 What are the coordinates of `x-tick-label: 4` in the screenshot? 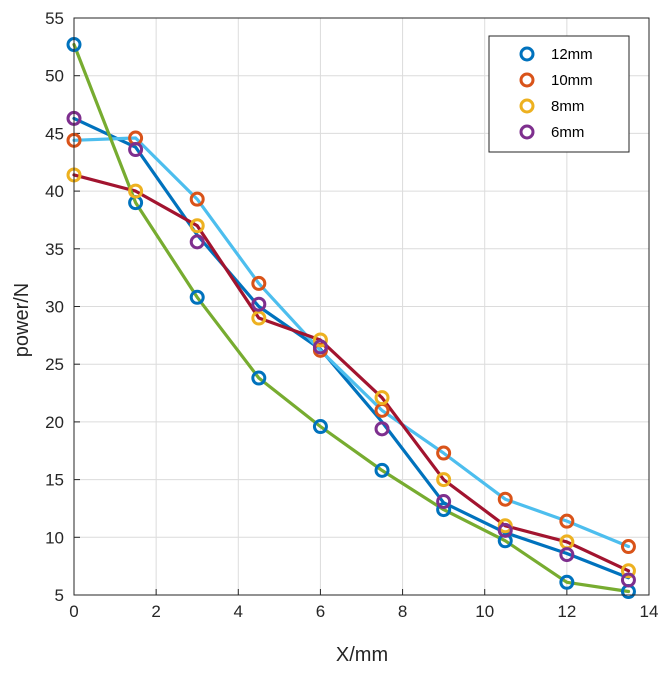 It's located at (238, 611).